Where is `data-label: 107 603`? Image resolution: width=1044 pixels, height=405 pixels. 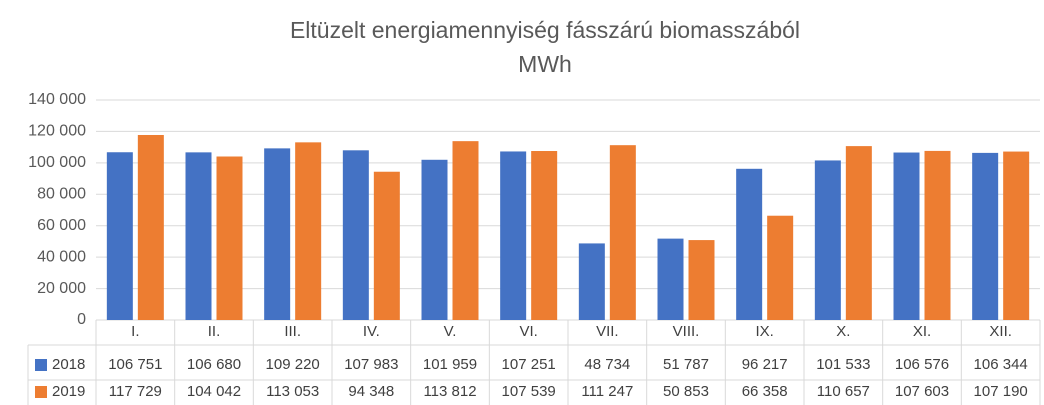
data-label: 107 603 is located at coordinates (922, 391).